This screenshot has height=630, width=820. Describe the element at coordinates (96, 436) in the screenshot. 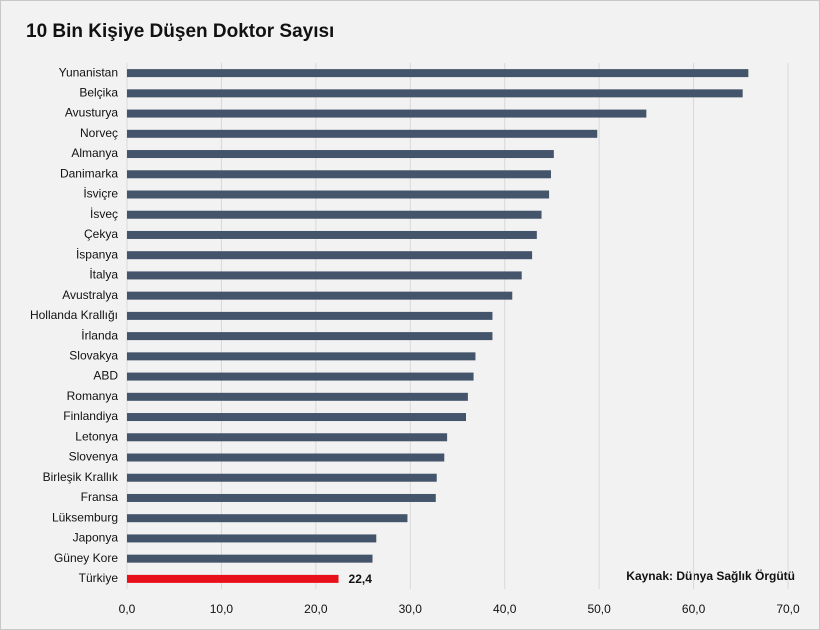

I see `y-tick-label: Letonya` at that location.